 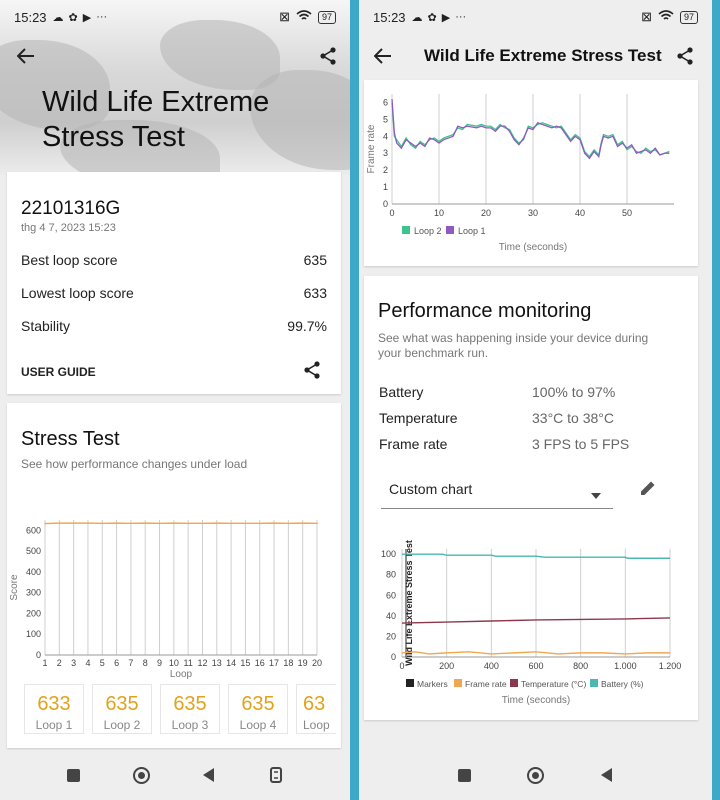 I want to click on y-tick-label: 600, so click(x=33, y=530).